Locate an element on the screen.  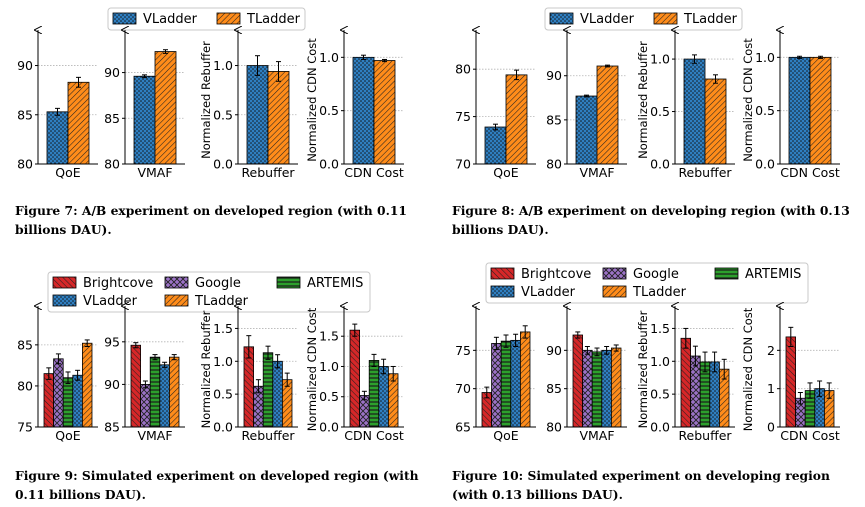
y-tick-label: 0.5 is located at coordinates (223, 394).